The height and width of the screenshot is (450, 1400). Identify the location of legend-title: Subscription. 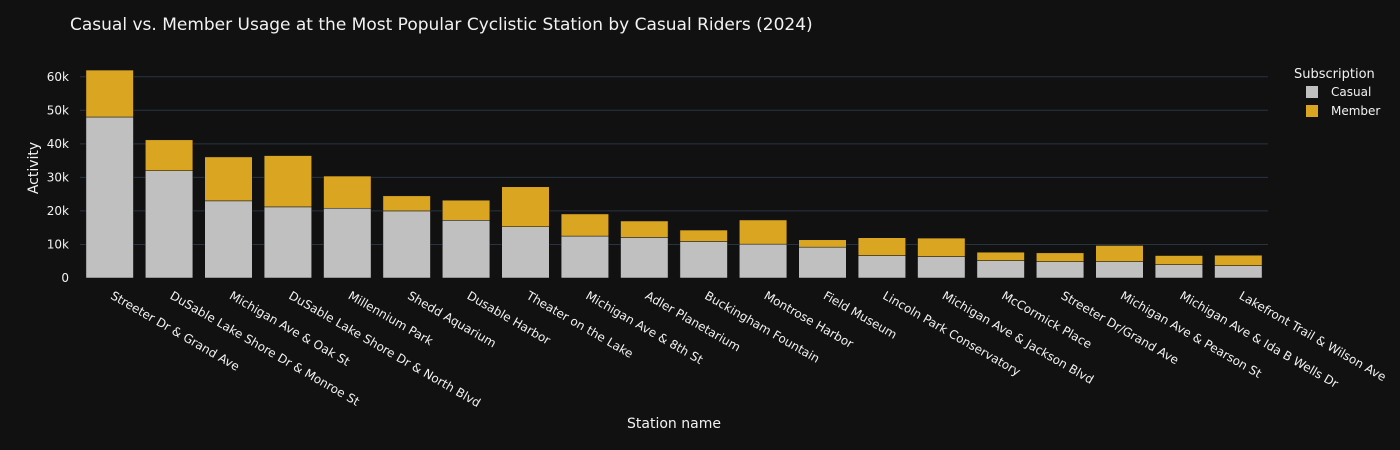
(1334, 74).